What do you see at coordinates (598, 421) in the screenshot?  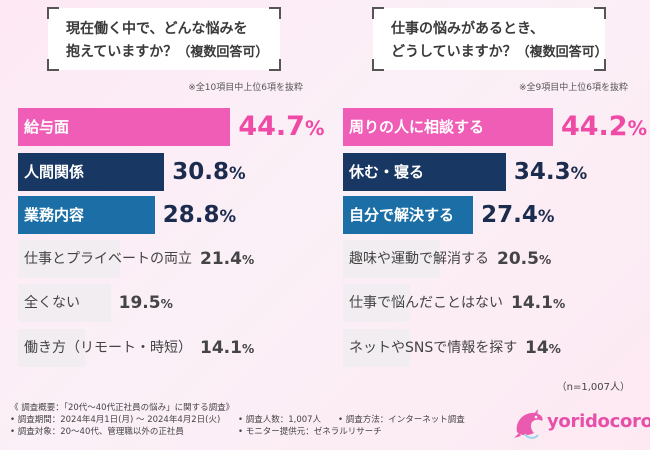 I see `brand-name: yoridocoro` at bounding box center [598, 421].